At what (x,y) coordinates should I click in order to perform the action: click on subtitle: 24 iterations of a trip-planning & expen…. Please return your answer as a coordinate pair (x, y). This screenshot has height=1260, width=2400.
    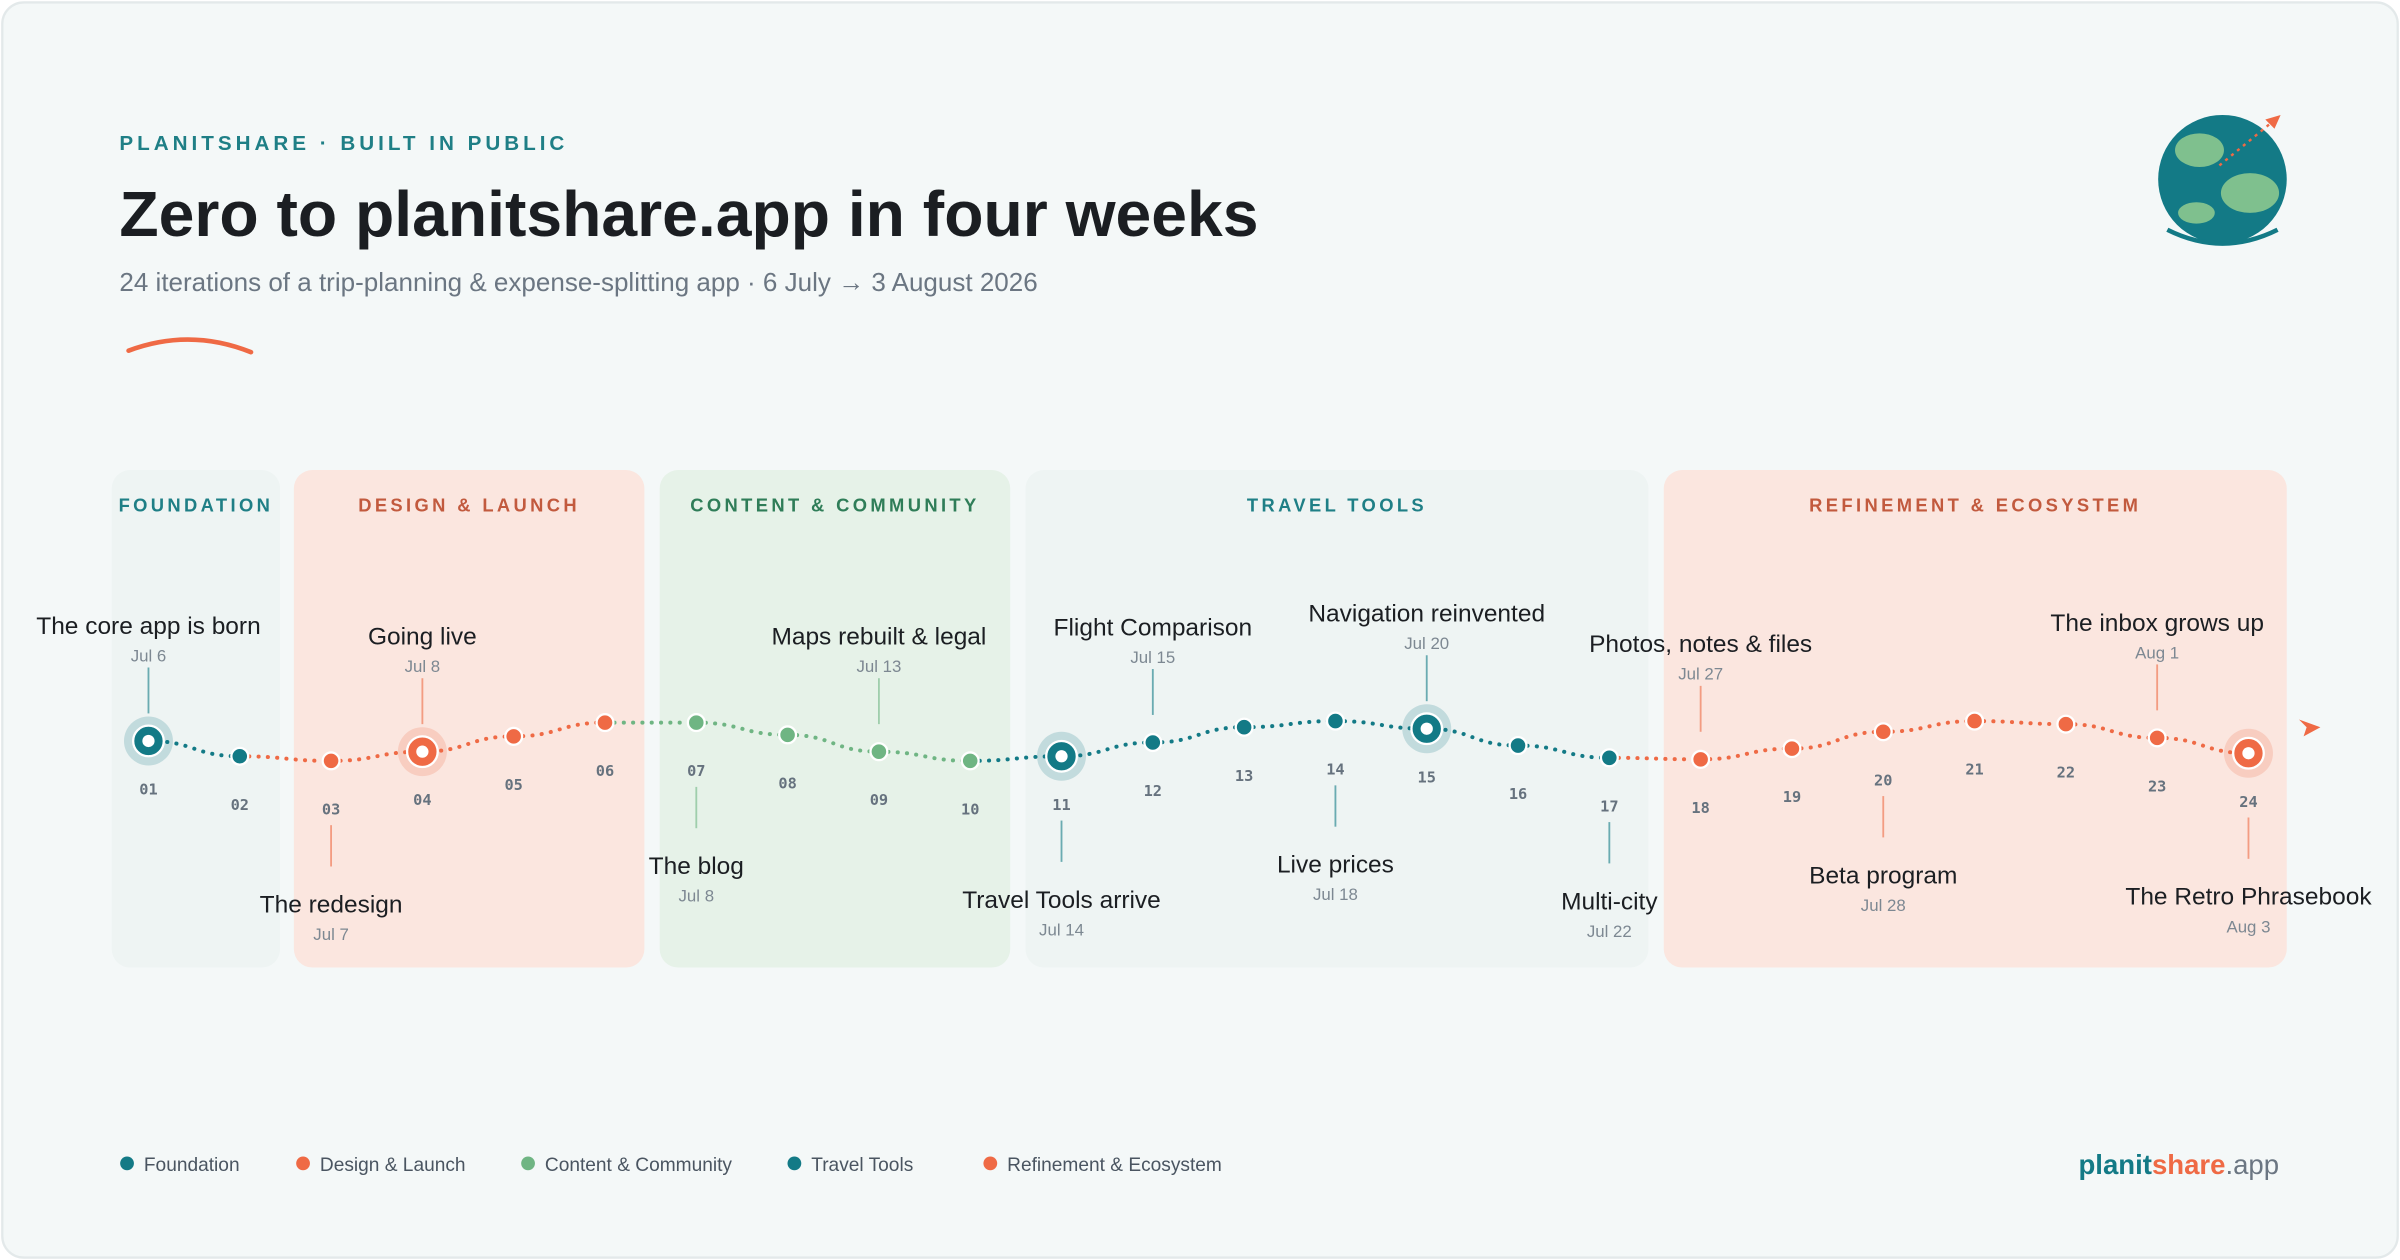
    Looking at the image, I should click on (578, 282).